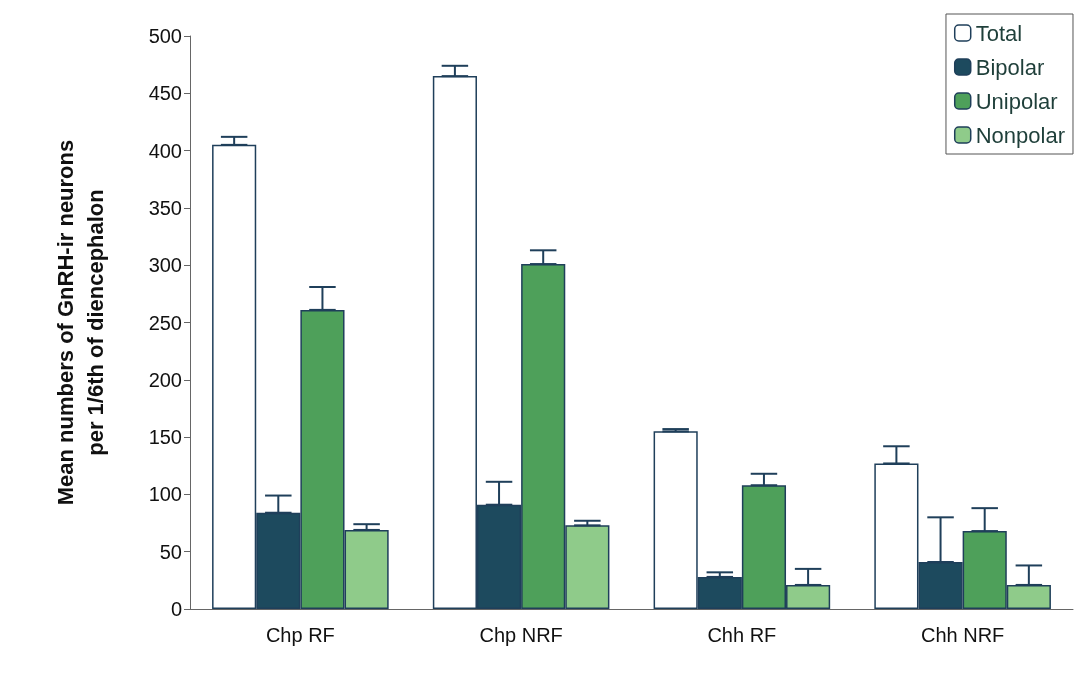 The width and height of the screenshot is (1079, 684). Describe the element at coordinates (165, 207) in the screenshot. I see `y-tick-label: 350` at that location.